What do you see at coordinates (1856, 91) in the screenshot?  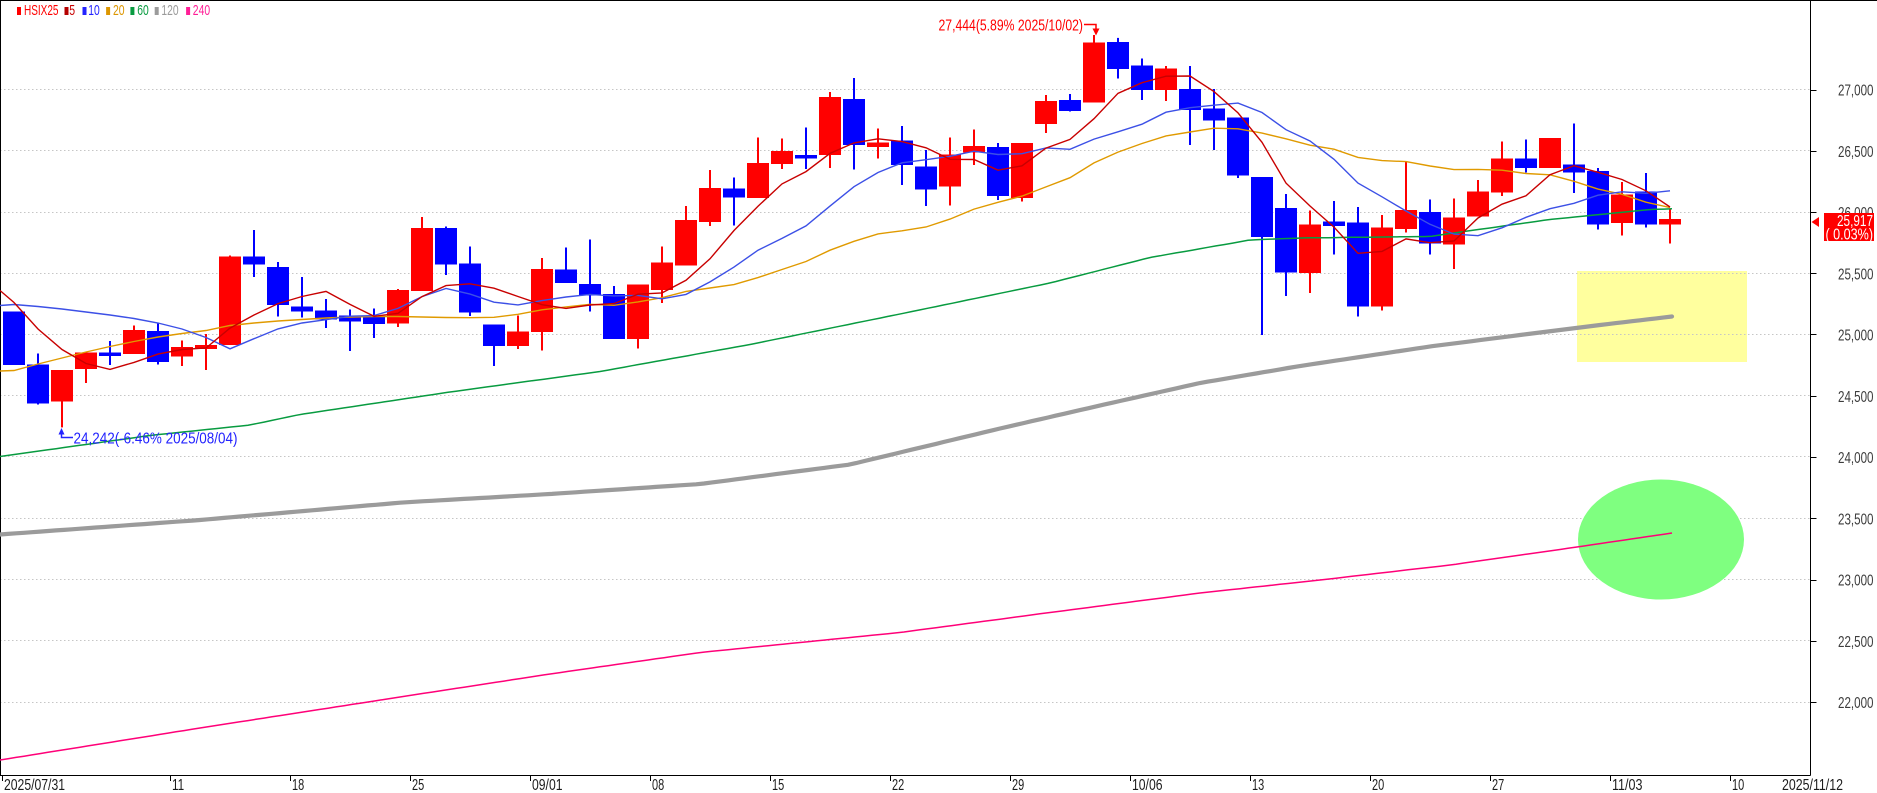 I see `svg-text: 27,000` at bounding box center [1856, 91].